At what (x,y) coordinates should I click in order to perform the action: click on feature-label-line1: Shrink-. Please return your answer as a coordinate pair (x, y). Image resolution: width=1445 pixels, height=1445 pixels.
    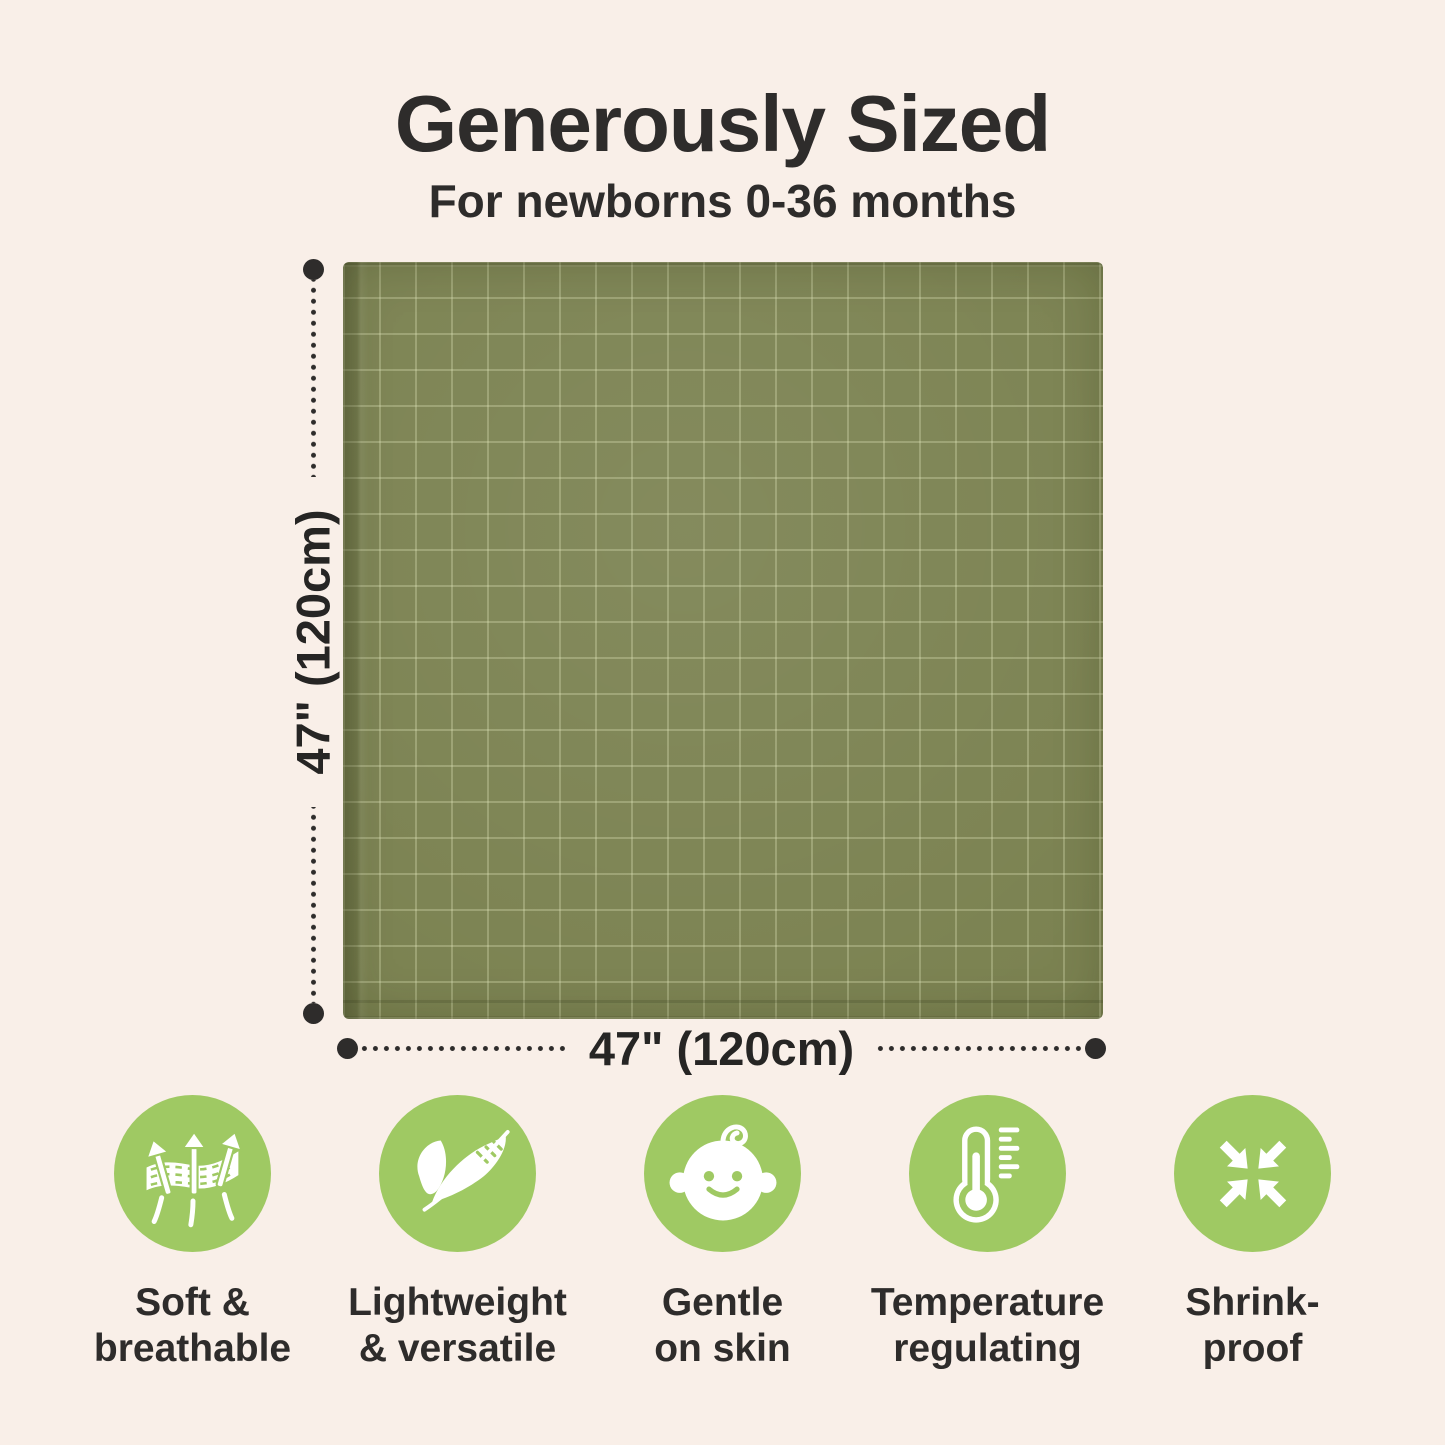
    Looking at the image, I should click on (1252, 1302).